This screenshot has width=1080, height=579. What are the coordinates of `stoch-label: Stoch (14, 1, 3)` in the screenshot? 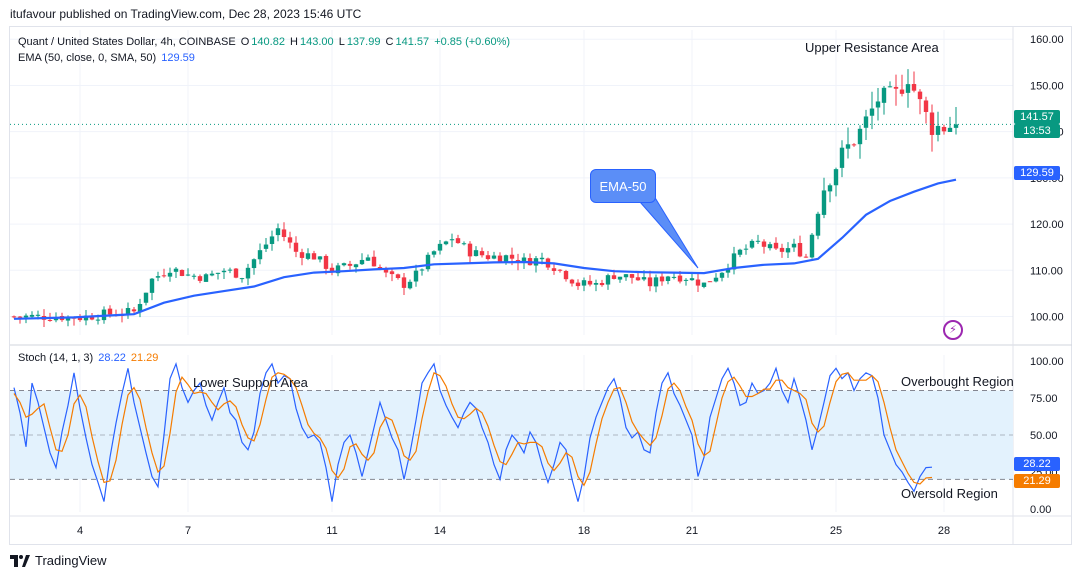 It's located at (56, 358).